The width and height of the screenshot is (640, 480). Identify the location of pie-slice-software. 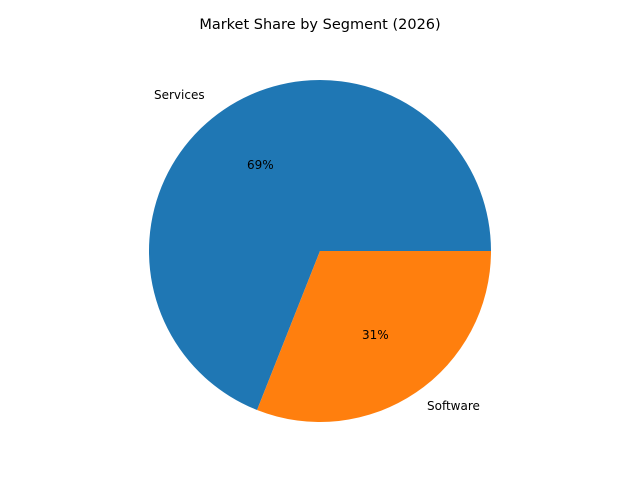
(374, 336).